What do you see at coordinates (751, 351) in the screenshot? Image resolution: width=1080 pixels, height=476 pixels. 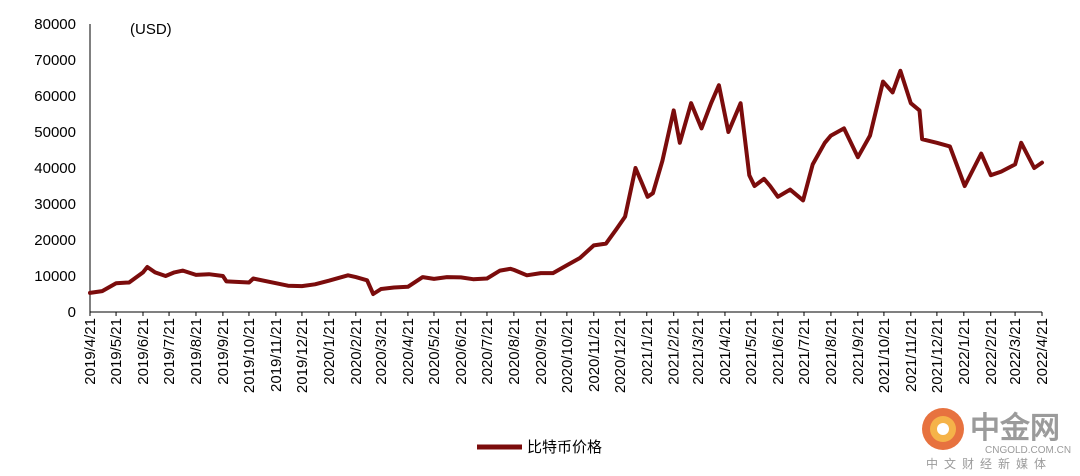 I see `x-tick-label: 2021/5/21` at bounding box center [751, 351].